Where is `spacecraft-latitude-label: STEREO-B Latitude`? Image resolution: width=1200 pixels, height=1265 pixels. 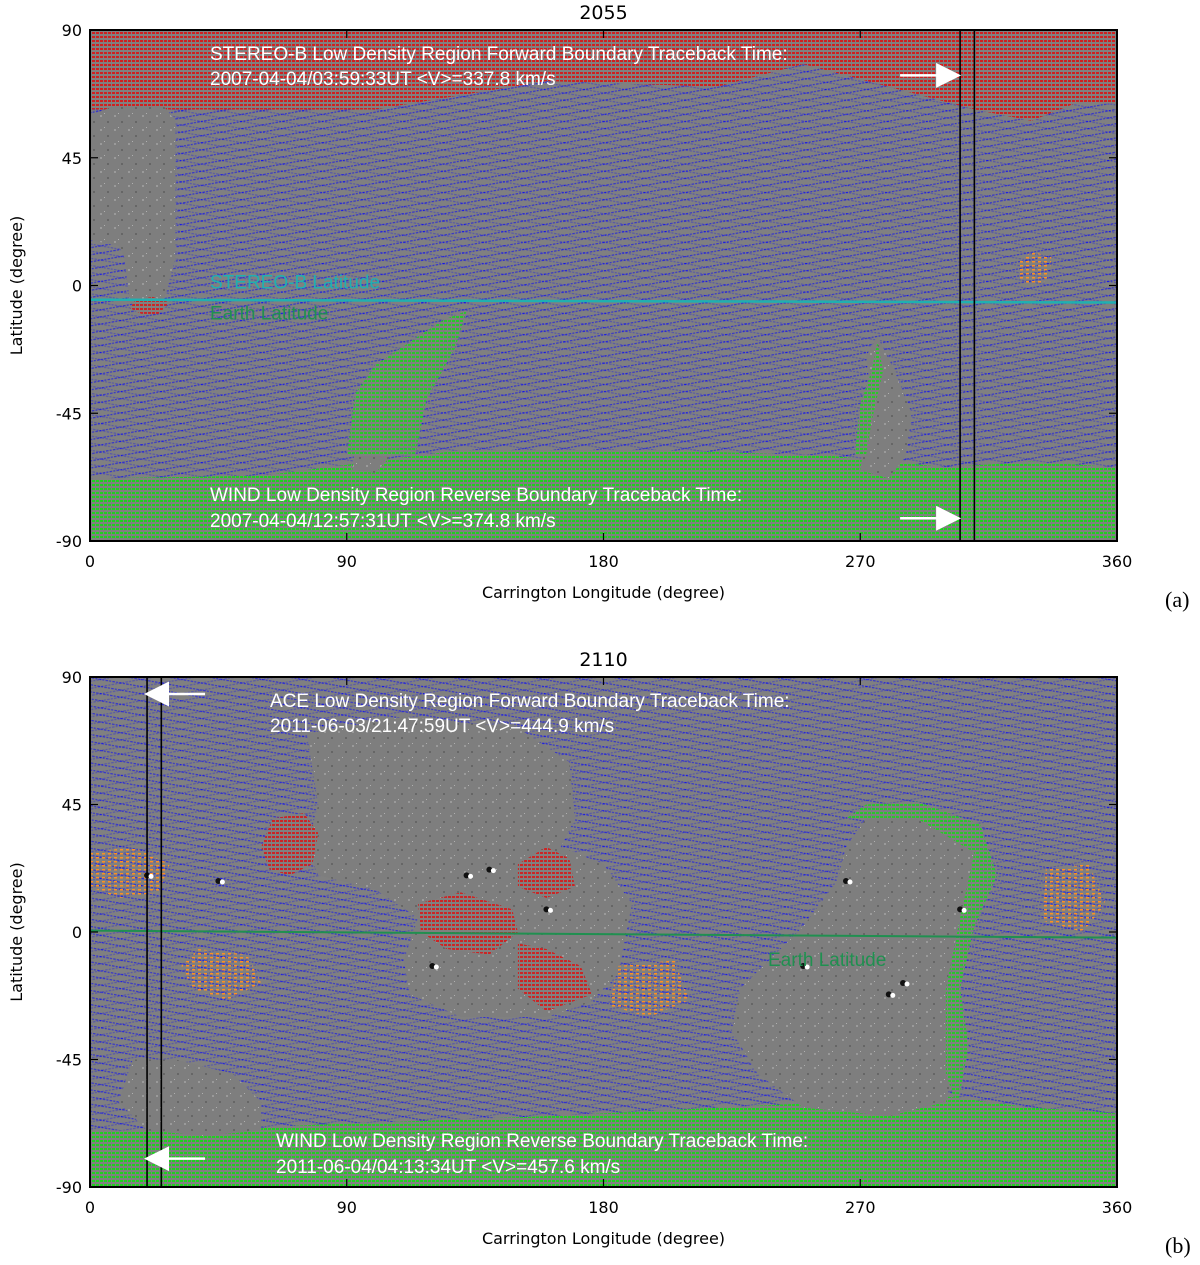 spacecraft-latitude-label: STEREO-B Latitude is located at coordinates (295, 282).